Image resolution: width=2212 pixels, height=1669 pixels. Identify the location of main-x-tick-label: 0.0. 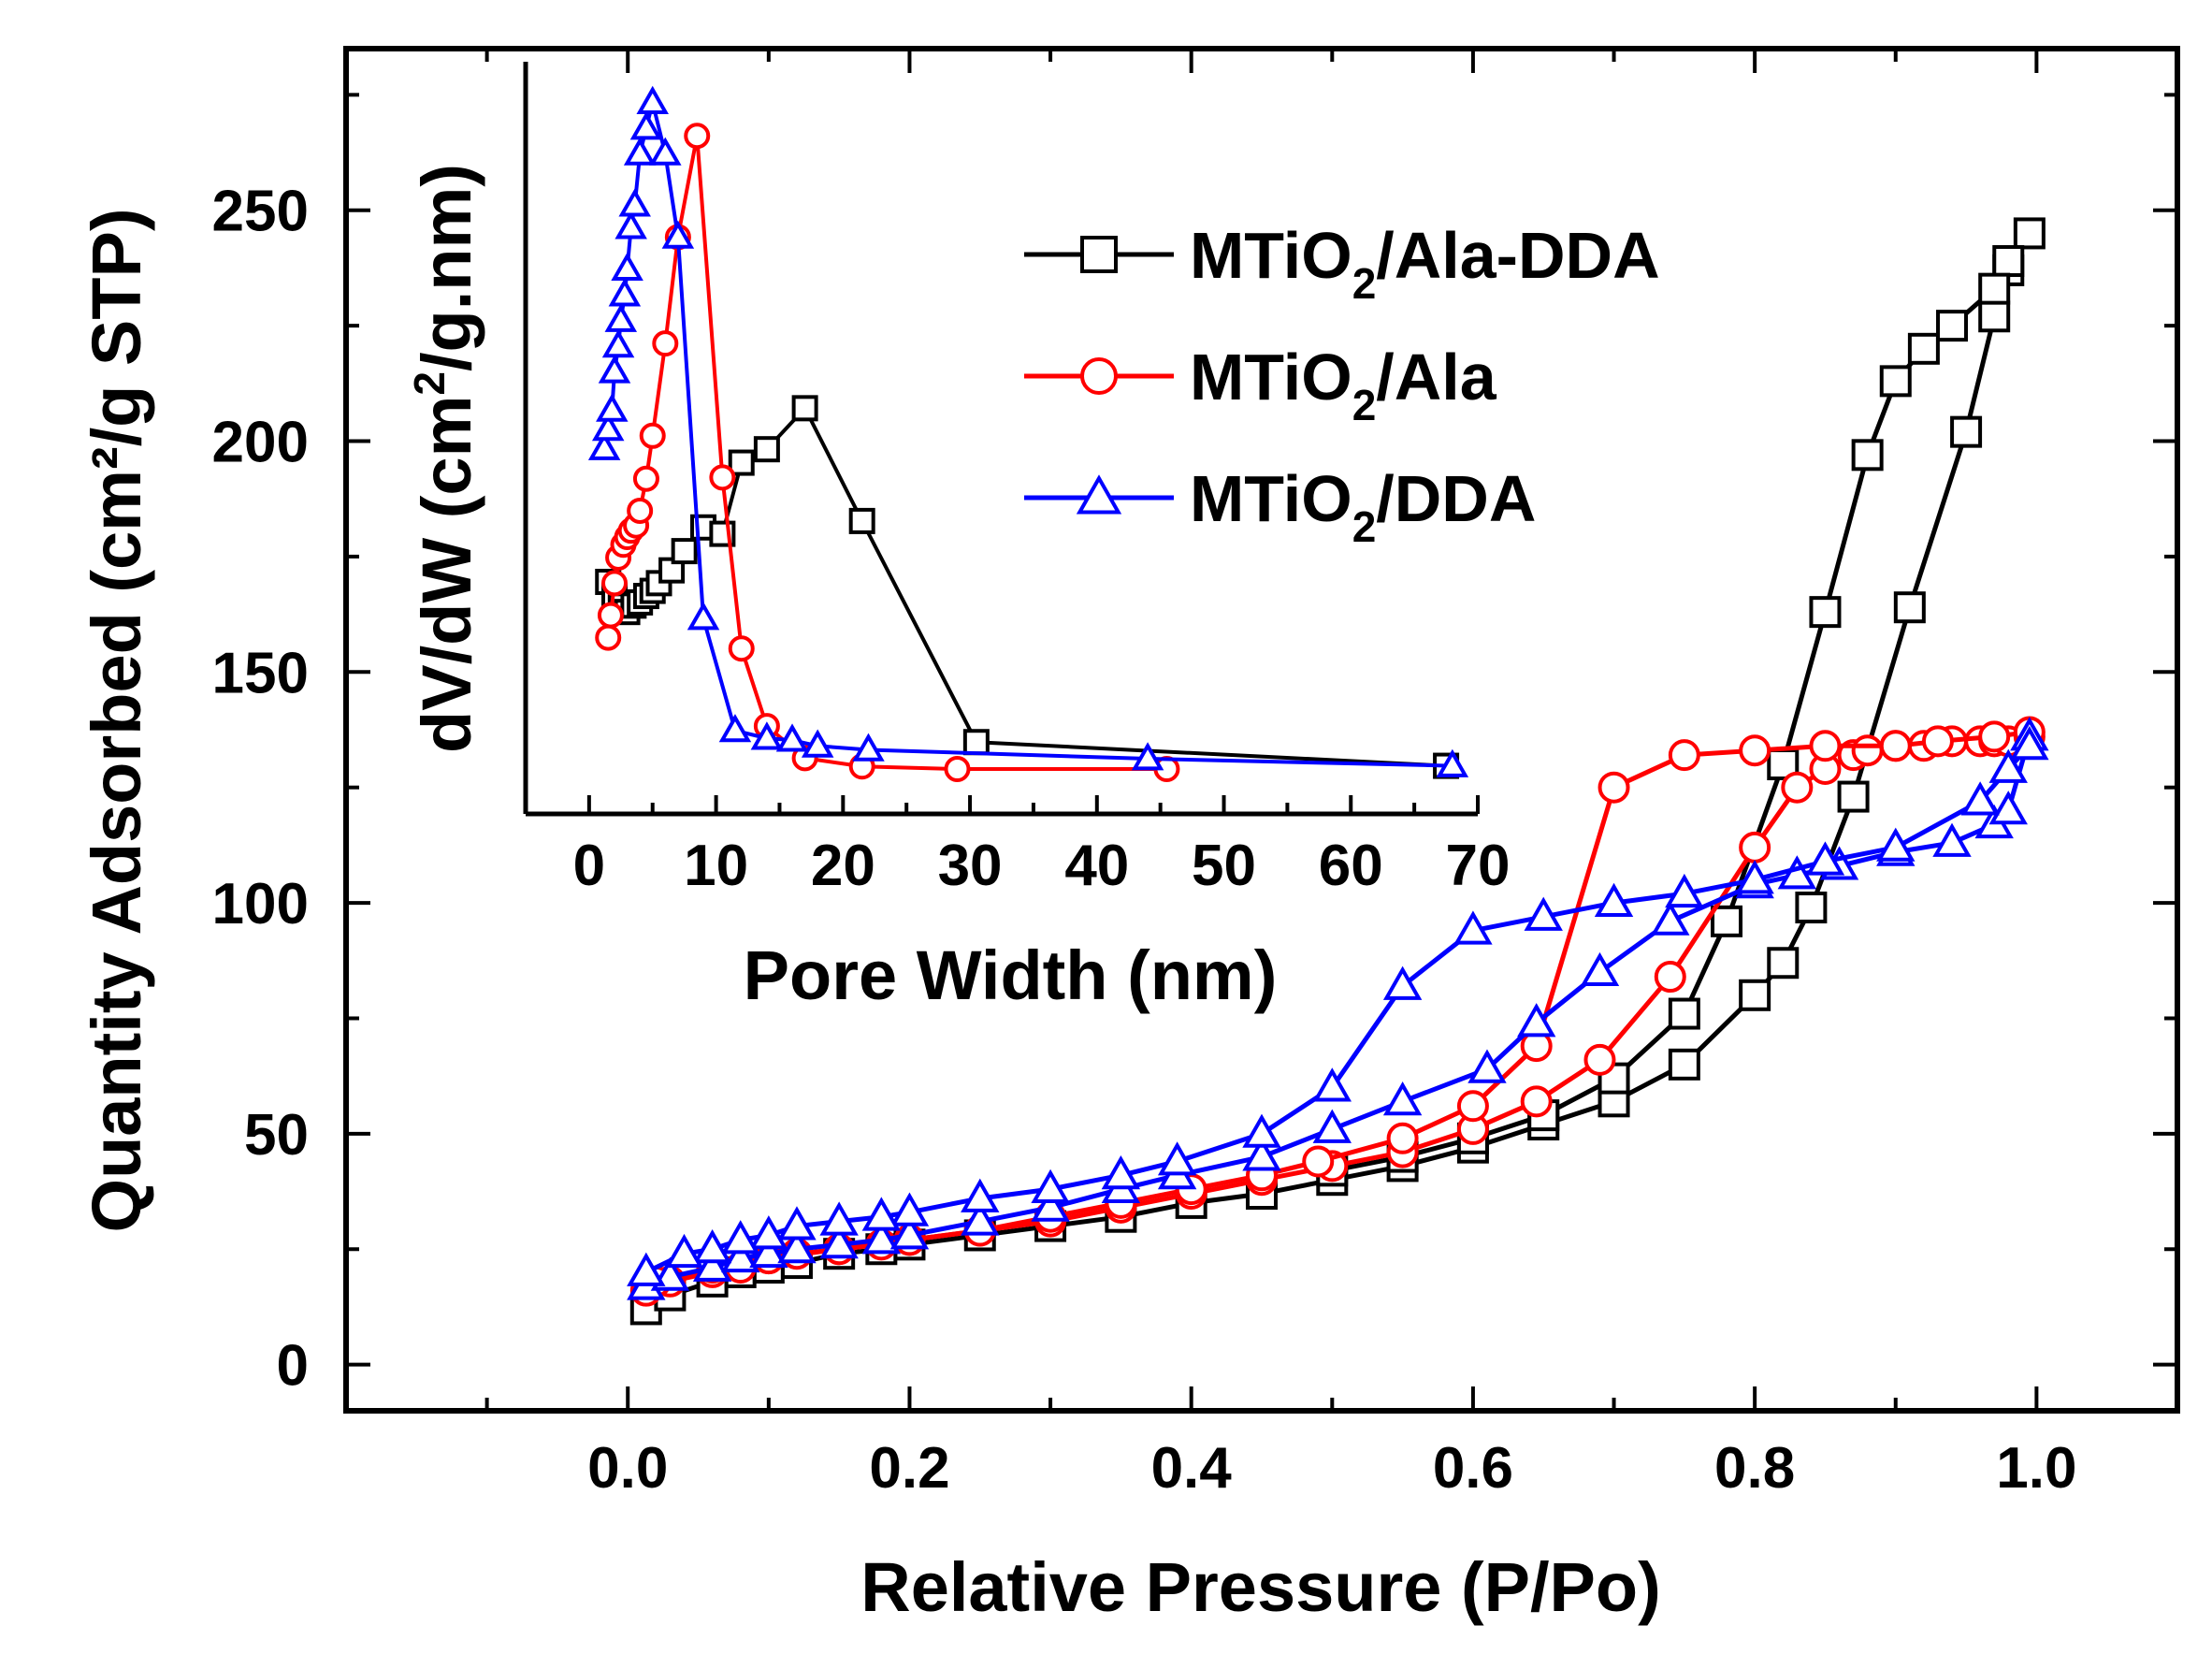
(628, 1468).